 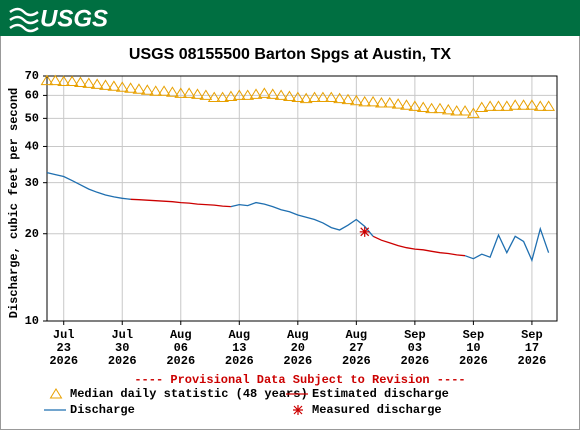 What do you see at coordinates (181, 348) in the screenshot?
I see `x-tick-label: 06` at bounding box center [181, 348].